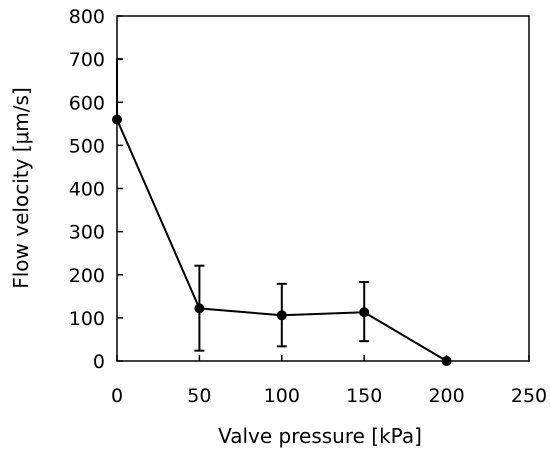 The height and width of the screenshot is (451, 550). Describe the element at coordinates (282, 396) in the screenshot. I see `x-tick-label-2: 100` at that location.